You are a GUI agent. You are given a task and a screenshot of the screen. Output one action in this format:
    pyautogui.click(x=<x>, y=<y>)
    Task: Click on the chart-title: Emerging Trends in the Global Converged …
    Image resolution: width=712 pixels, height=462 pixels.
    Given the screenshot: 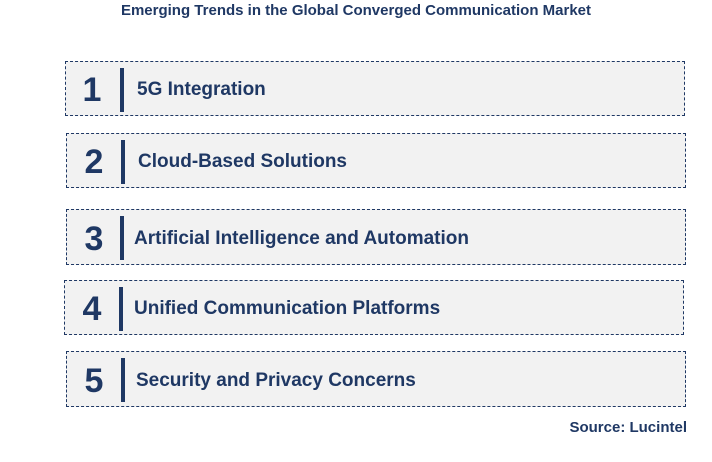 What is the action you would take?
    pyautogui.click(x=356, y=10)
    